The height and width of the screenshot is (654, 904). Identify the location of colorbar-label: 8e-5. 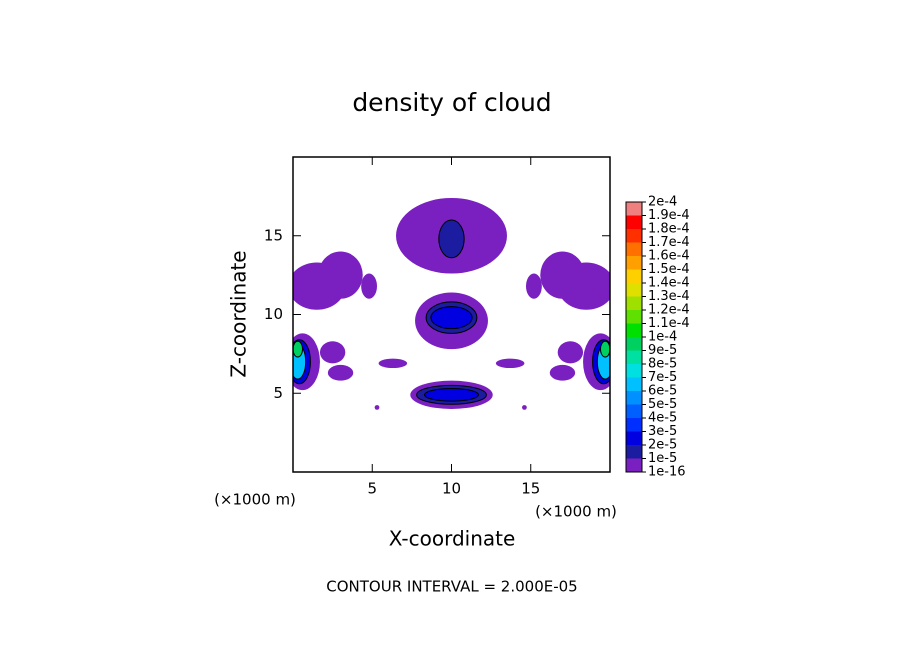
(662, 364).